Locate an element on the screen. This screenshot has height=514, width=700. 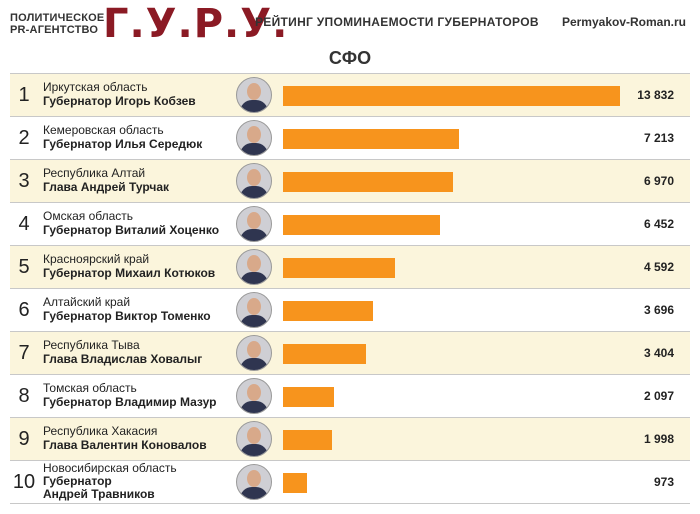
rating-title: РЕЙТИНГ УПОМИНАЕМОСТИ ГУБЕРНАТОРОВ is located at coordinates (397, 22).